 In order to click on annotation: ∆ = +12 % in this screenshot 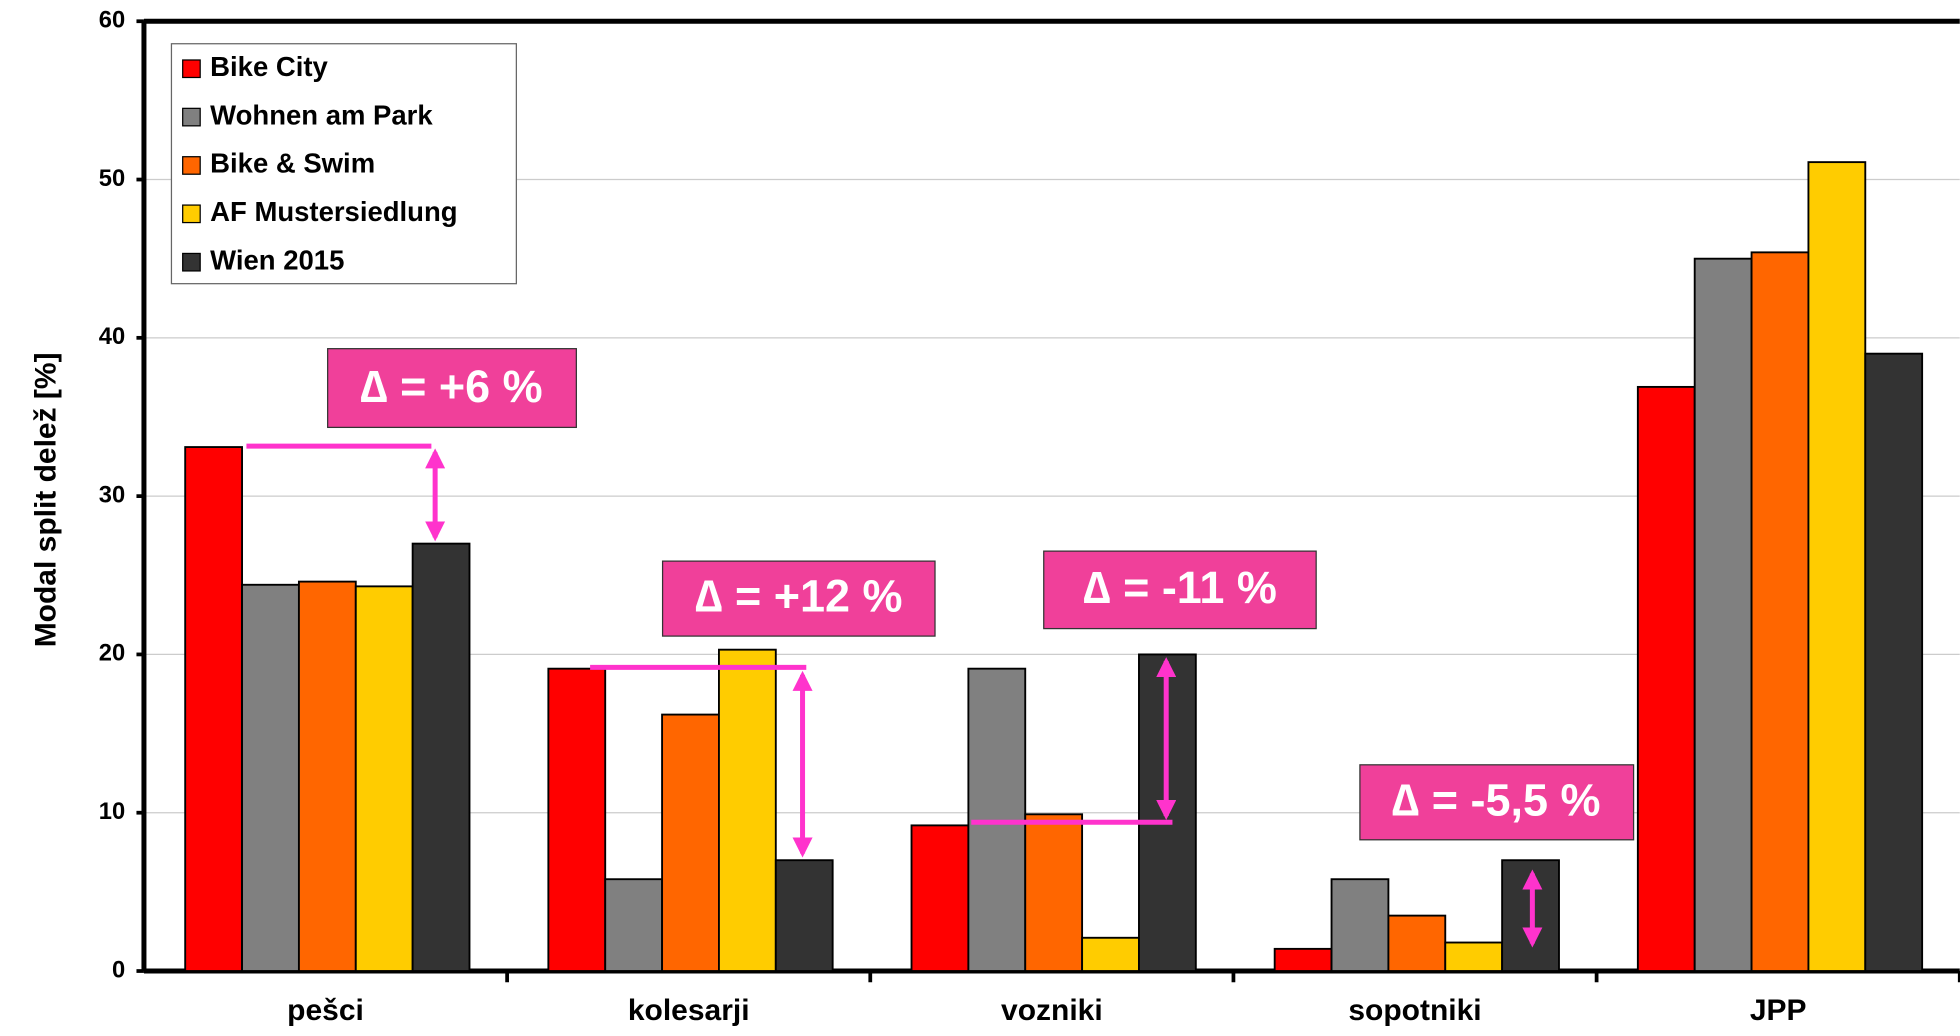, I will do `click(799, 596)`.